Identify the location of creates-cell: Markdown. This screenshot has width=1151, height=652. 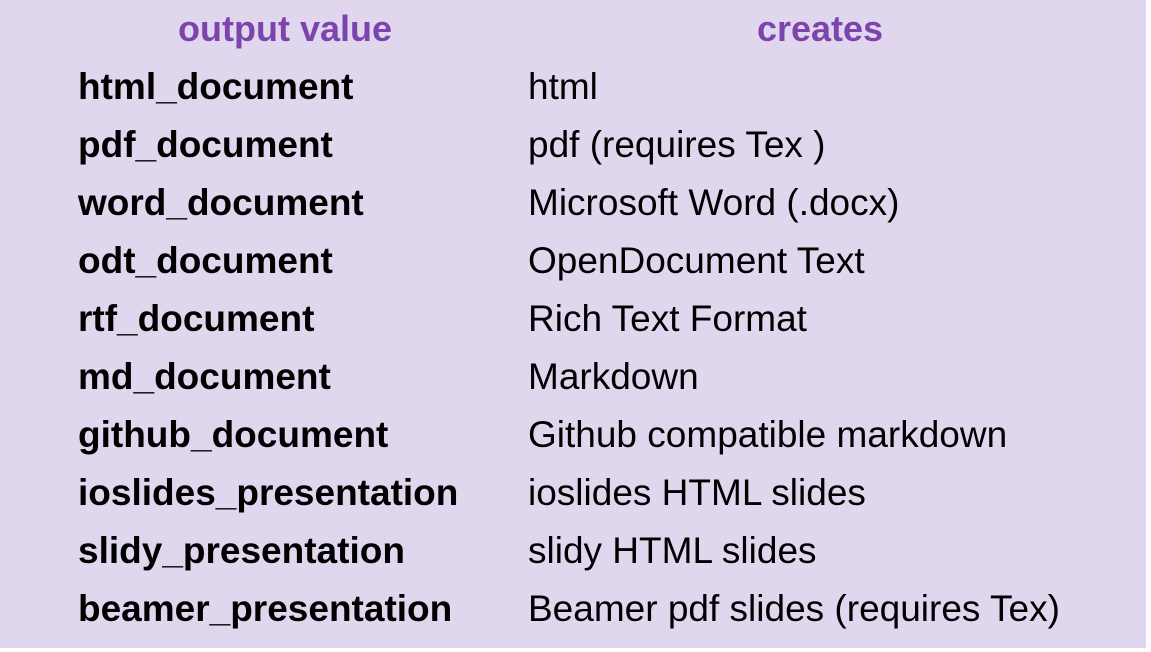
(613, 376).